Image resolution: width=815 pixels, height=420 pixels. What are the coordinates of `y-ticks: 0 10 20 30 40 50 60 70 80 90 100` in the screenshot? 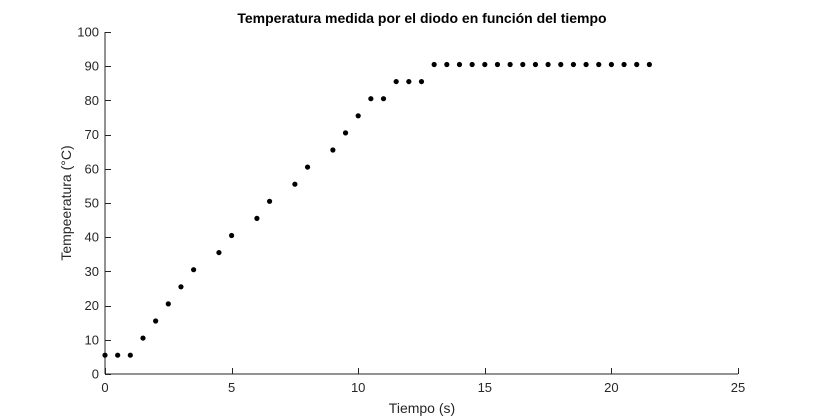 It's located at (94, 203).